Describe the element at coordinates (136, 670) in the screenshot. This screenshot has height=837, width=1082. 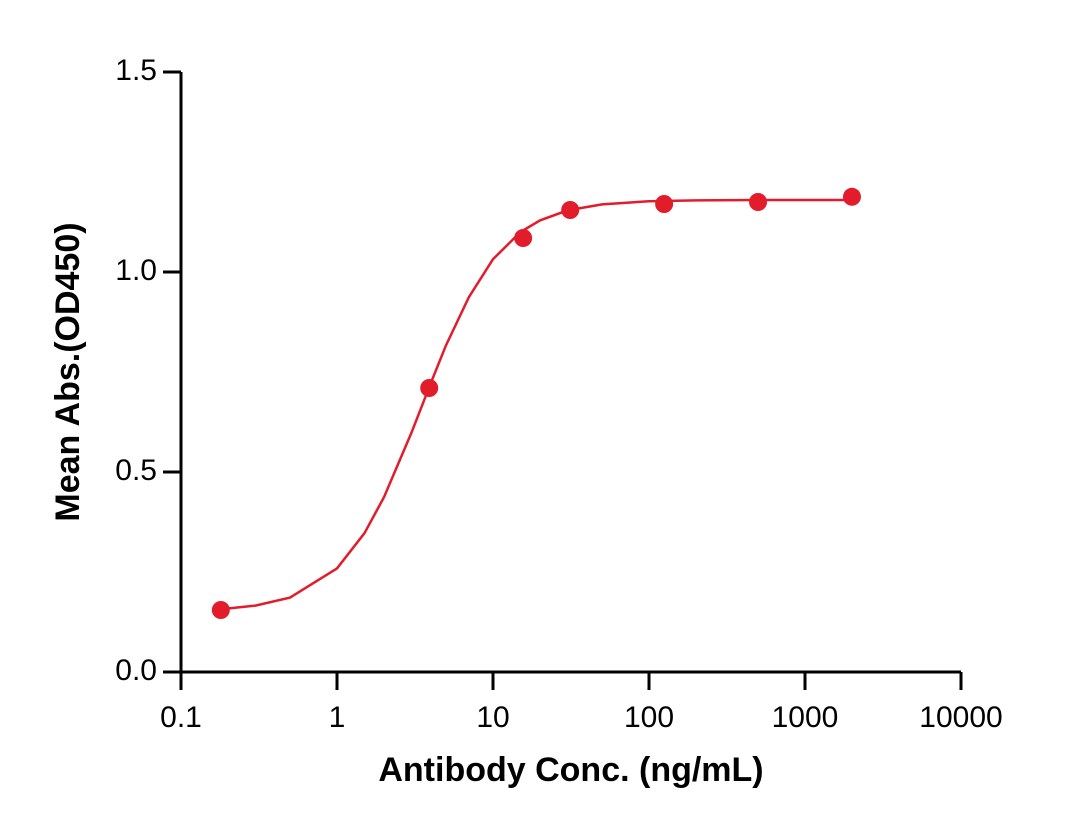
I see `y-tick-label: 0.0` at that location.